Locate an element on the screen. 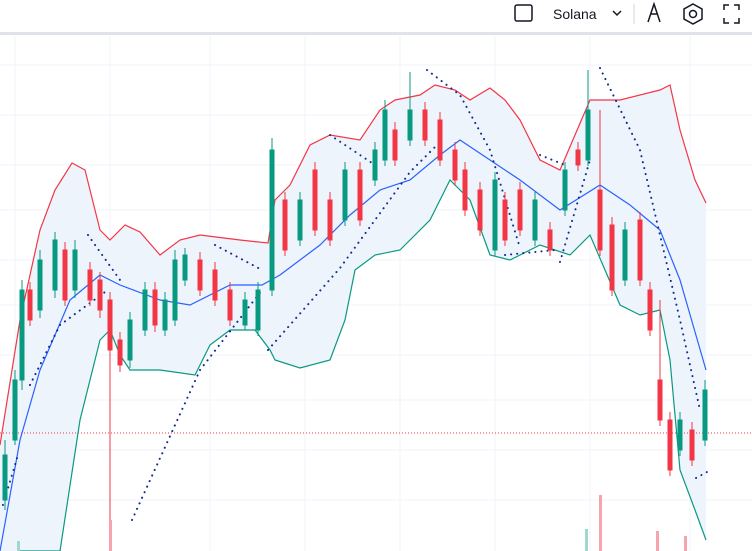 This screenshot has height=551, width=752. toolbar-icons is located at coordinates (627, 13).